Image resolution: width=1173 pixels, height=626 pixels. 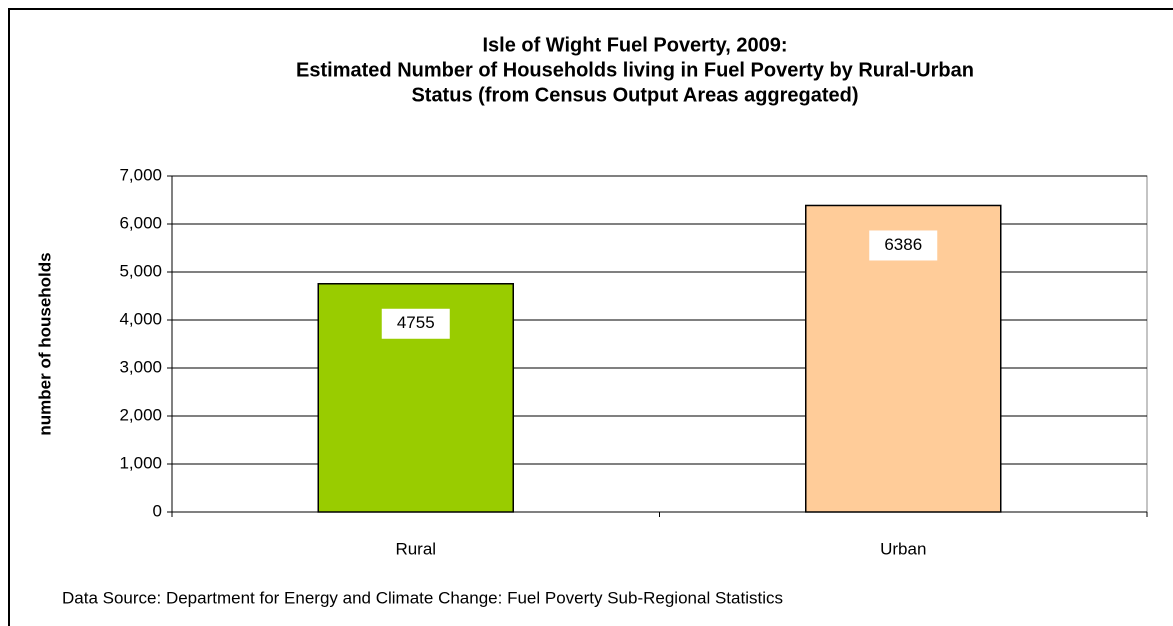 I want to click on x-tick-label: Urban, so click(x=903, y=548).